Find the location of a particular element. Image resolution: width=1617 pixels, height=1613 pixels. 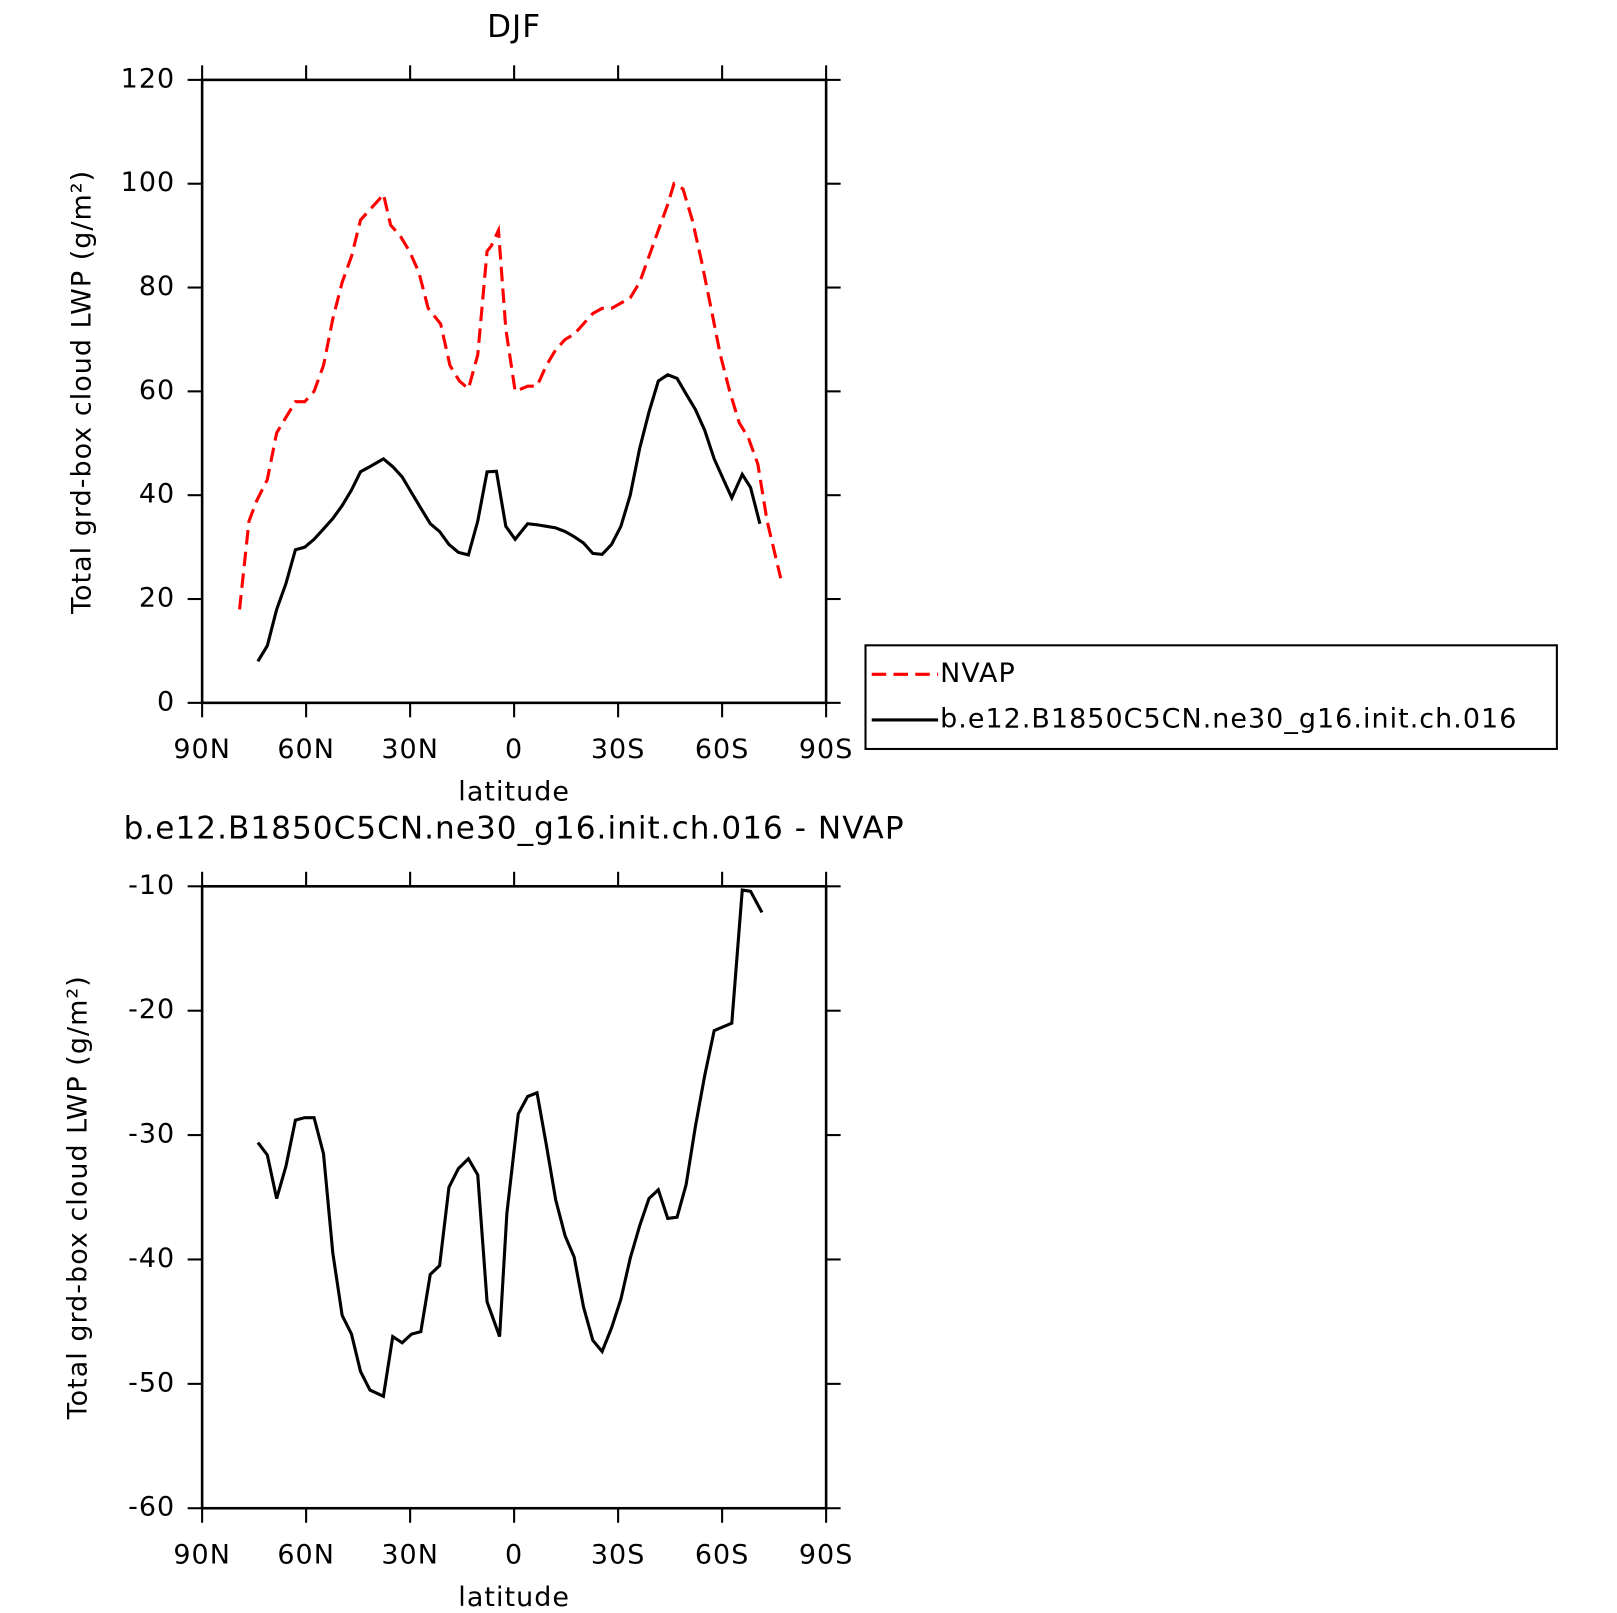

y-tick-label: 20 is located at coordinates (157, 598).